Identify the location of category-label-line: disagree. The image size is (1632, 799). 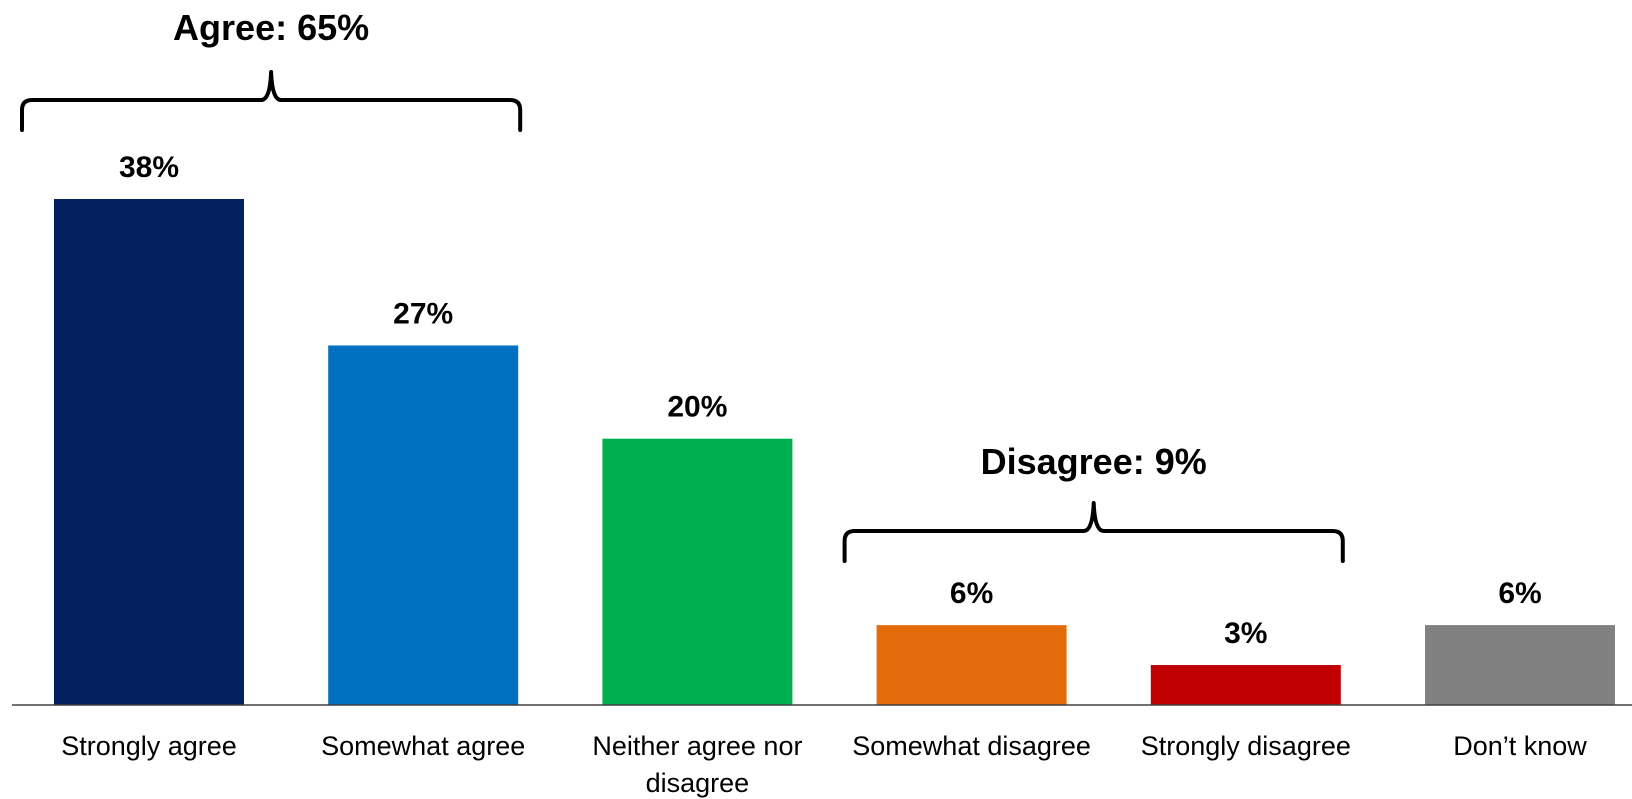
(698, 783).